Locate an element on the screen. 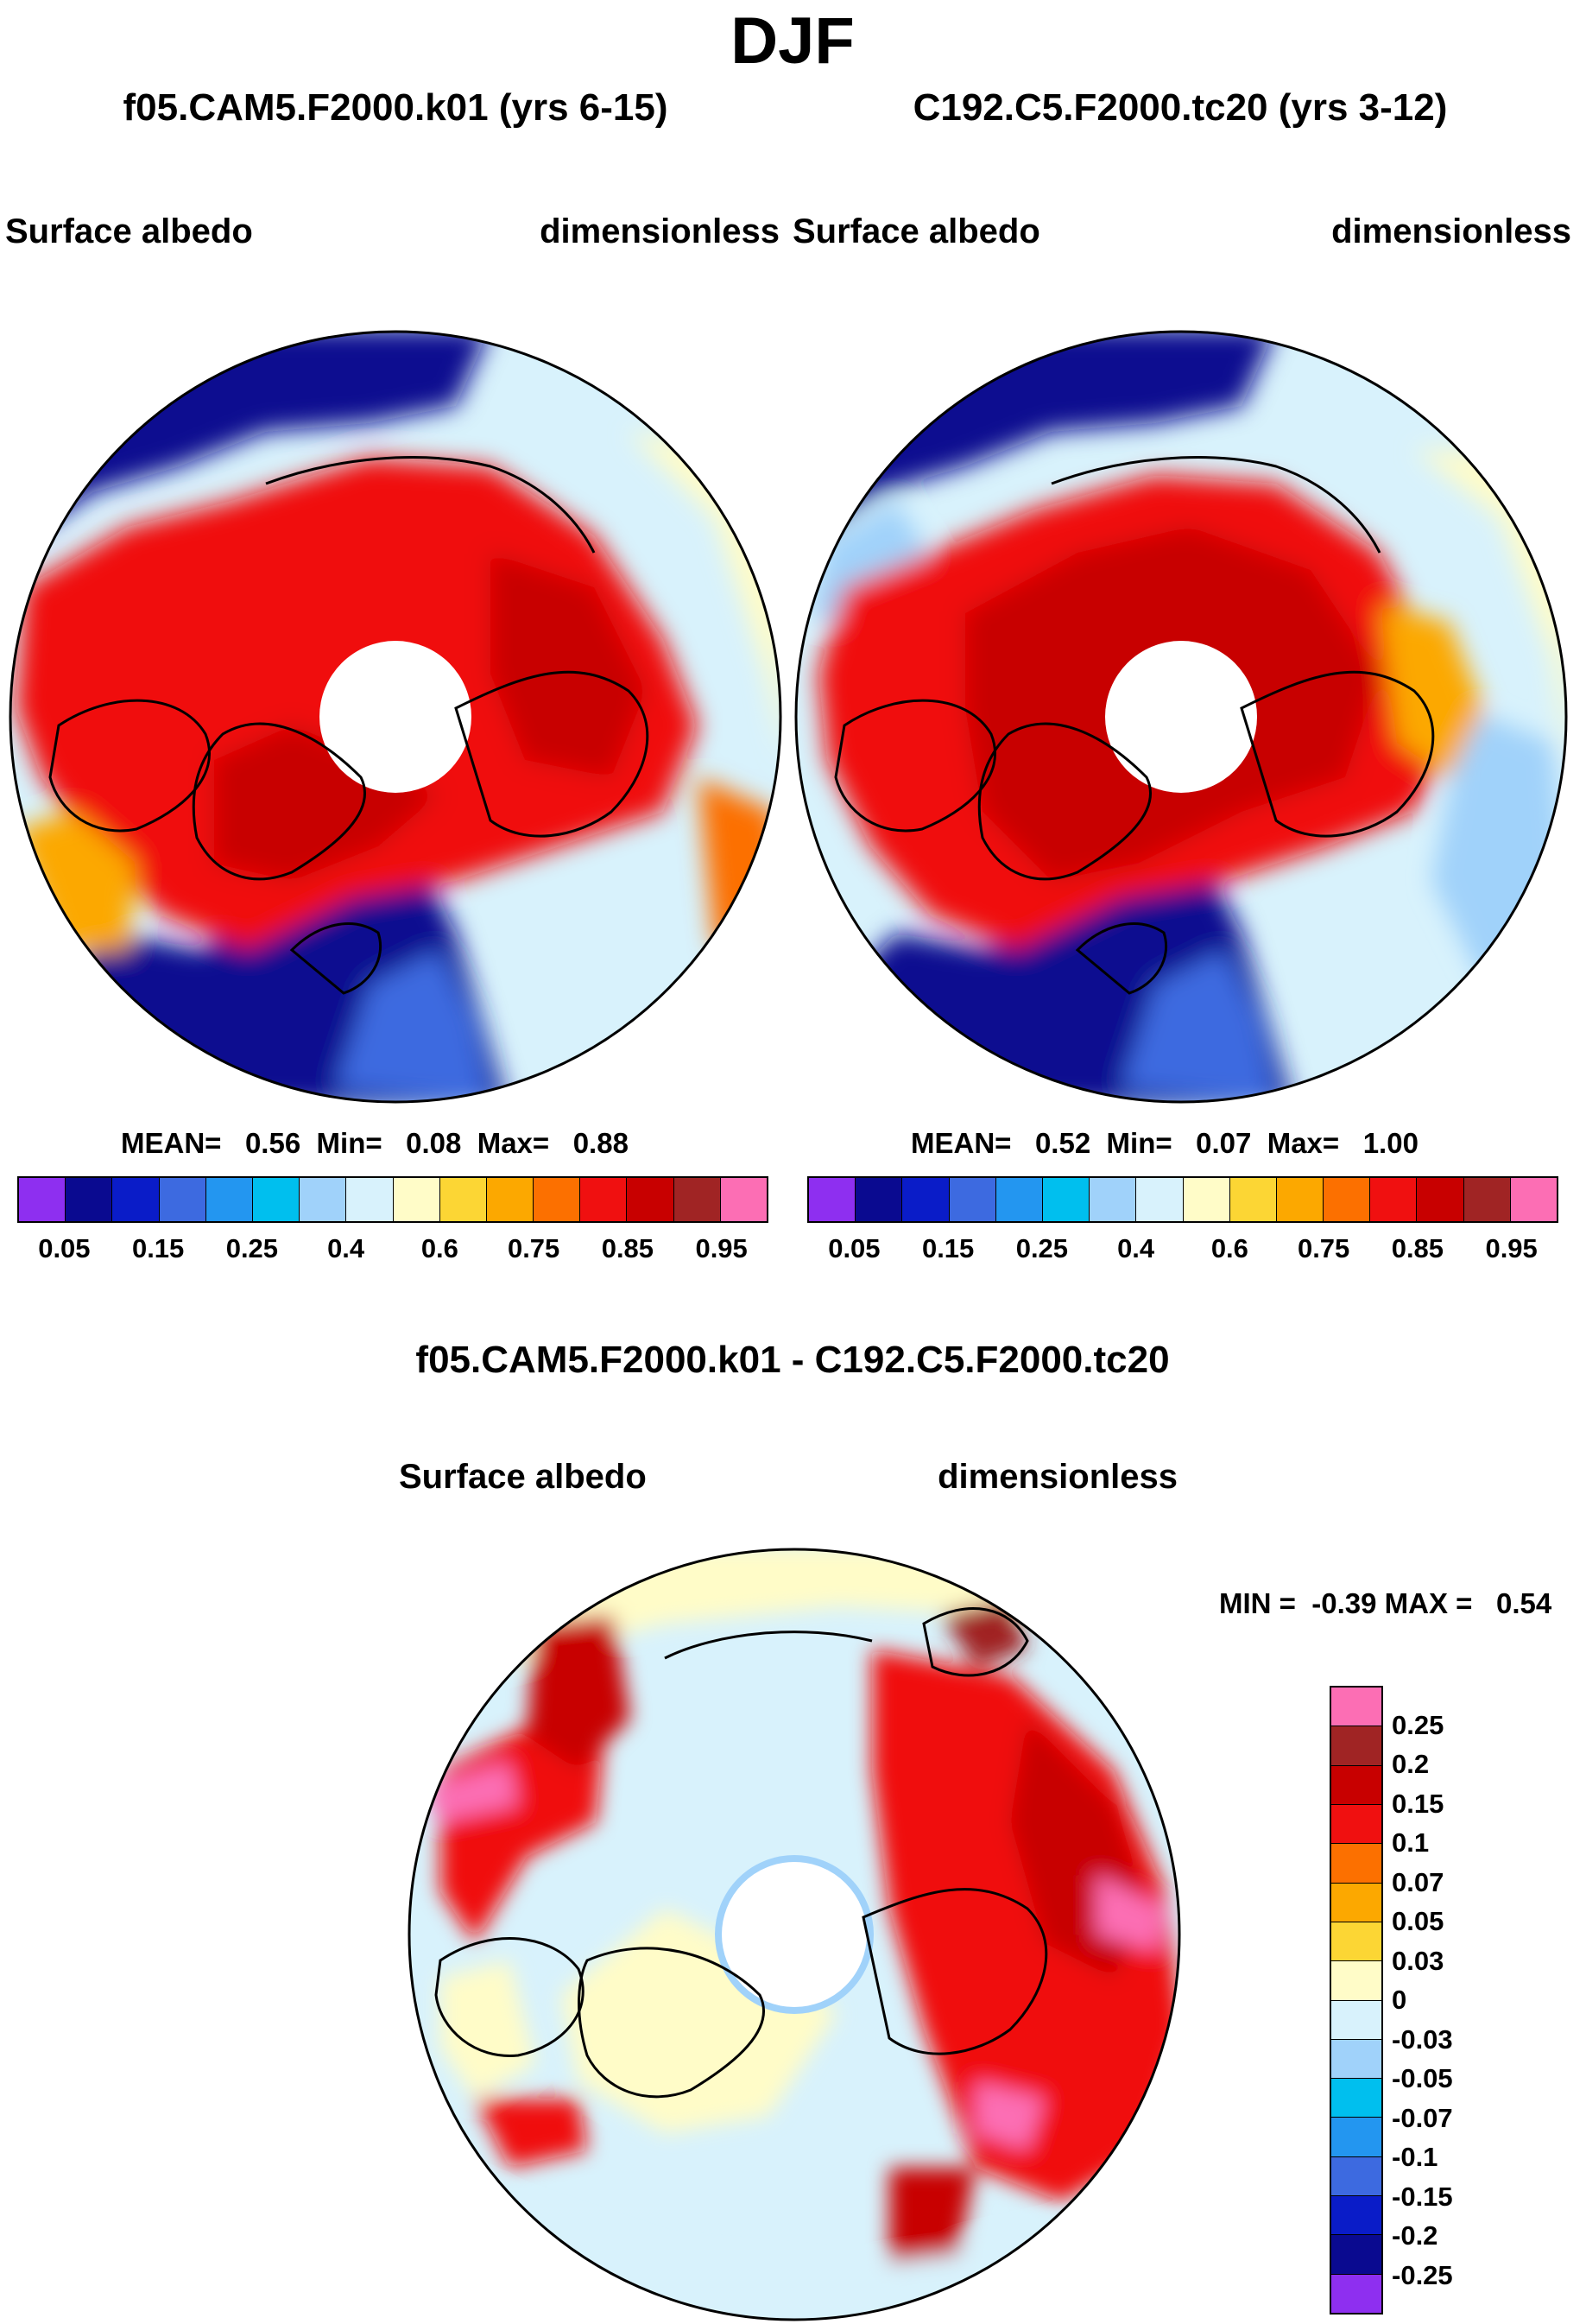 The width and height of the screenshot is (1586, 2324). panel1-max-label: Max= is located at coordinates (513, 1143).